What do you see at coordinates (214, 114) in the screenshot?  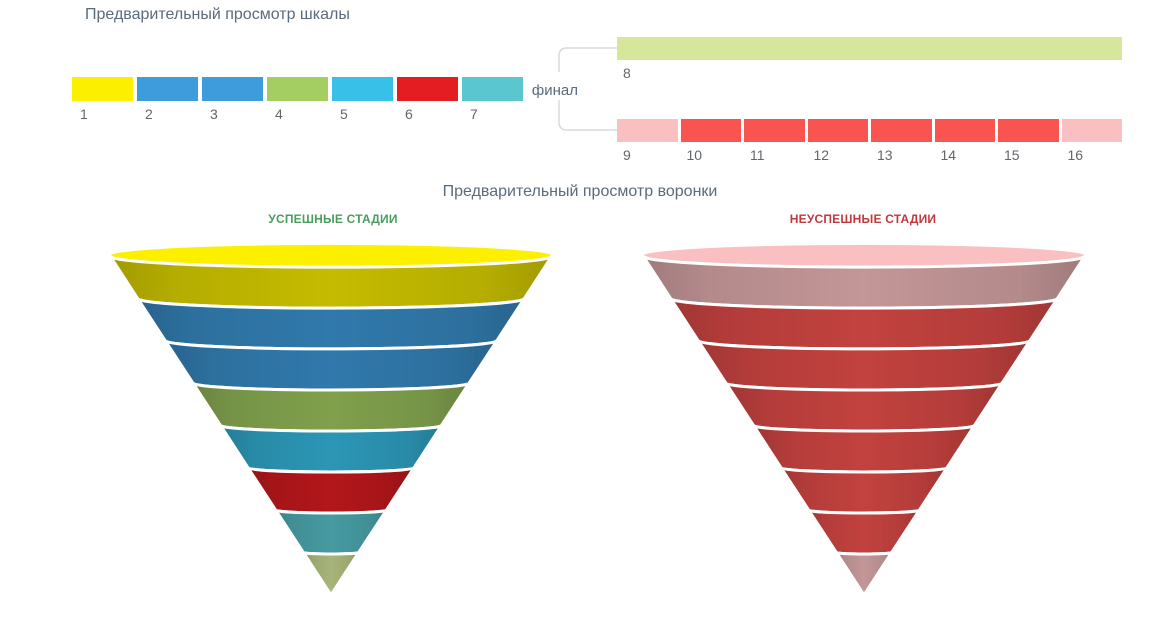 I see `stage-label: 3` at bounding box center [214, 114].